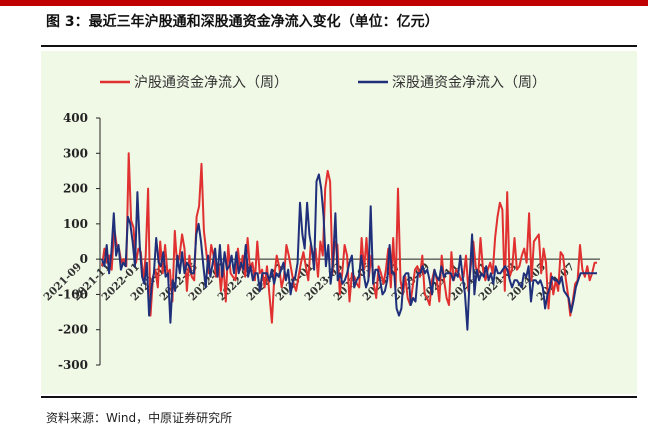 The image size is (648, 429). Describe the element at coordinates (469, 83) in the screenshot. I see `legend-label-1: 深股通资金净流入（周）` at that location.